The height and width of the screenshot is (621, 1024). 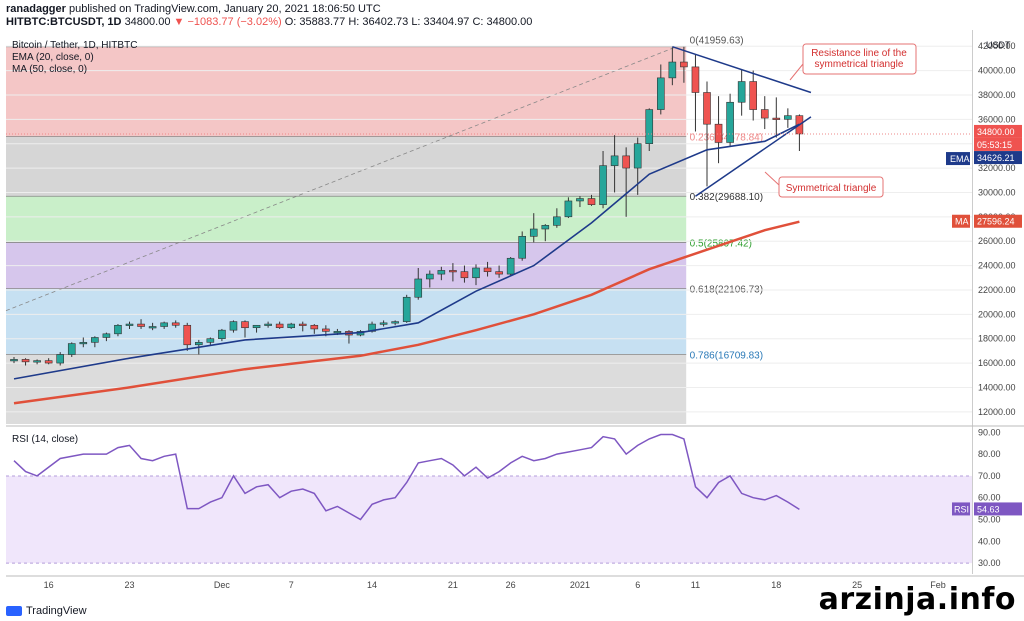 I want to click on time-tick: Feb, so click(x=938, y=585).